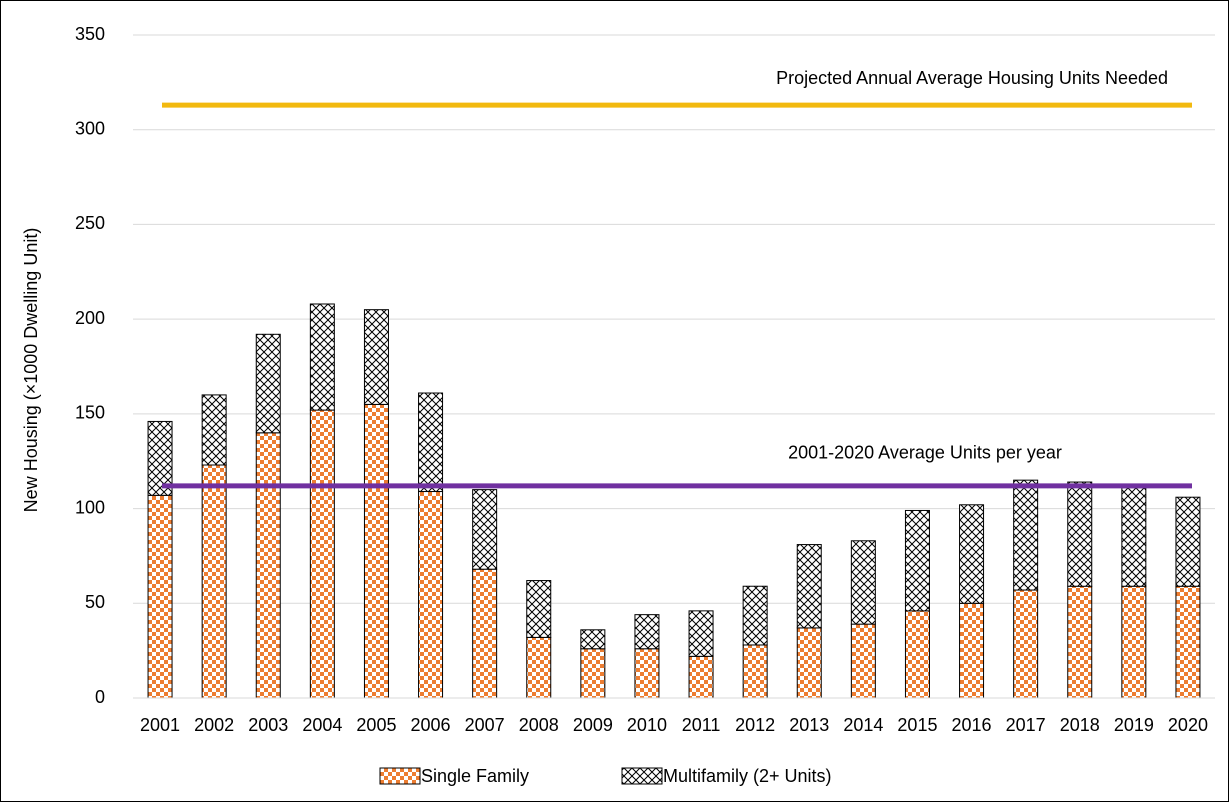 Image resolution: width=1229 pixels, height=802 pixels. What do you see at coordinates (485, 725) in the screenshot?
I see `x-tick-label: 2007` at bounding box center [485, 725].